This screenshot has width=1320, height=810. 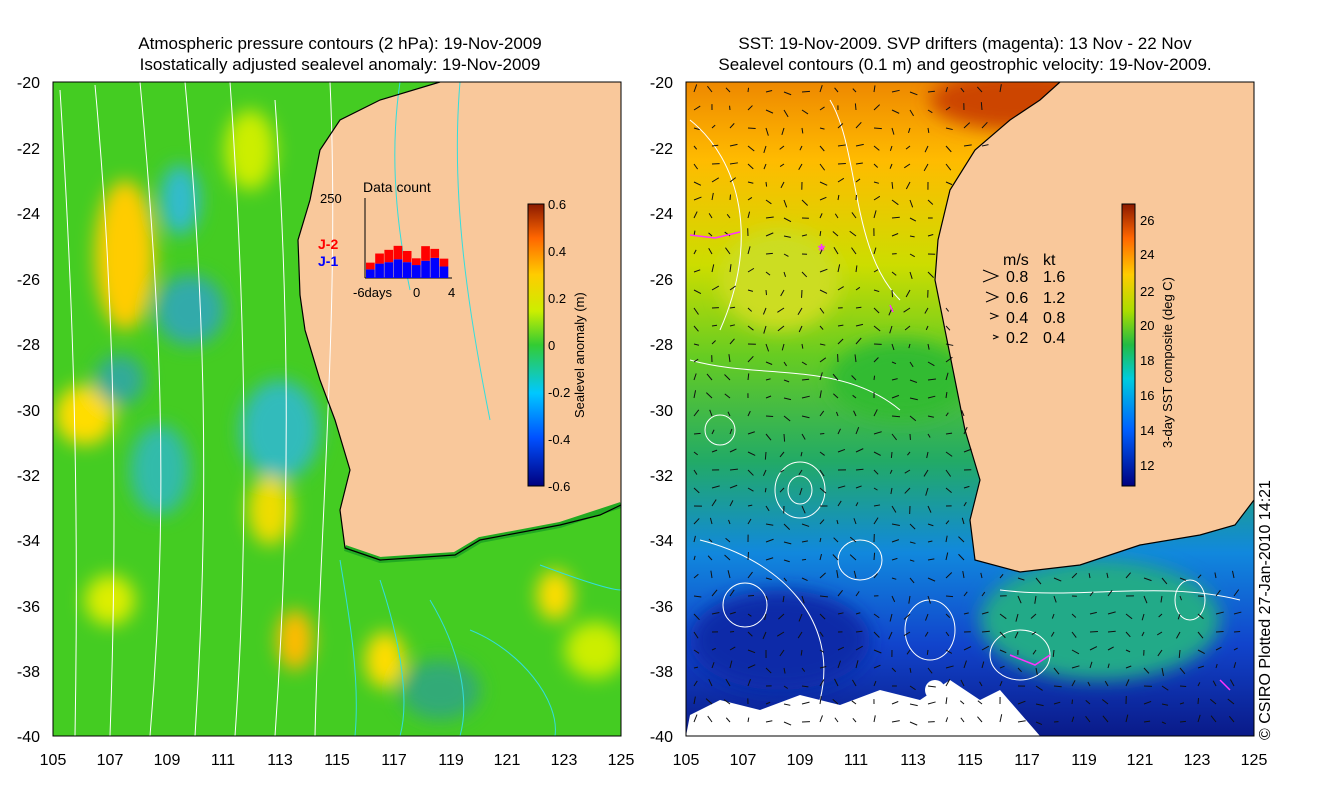 What do you see at coordinates (110, 760) in the screenshot?
I see `left-x-tick: 107` at bounding box center [110, 760].